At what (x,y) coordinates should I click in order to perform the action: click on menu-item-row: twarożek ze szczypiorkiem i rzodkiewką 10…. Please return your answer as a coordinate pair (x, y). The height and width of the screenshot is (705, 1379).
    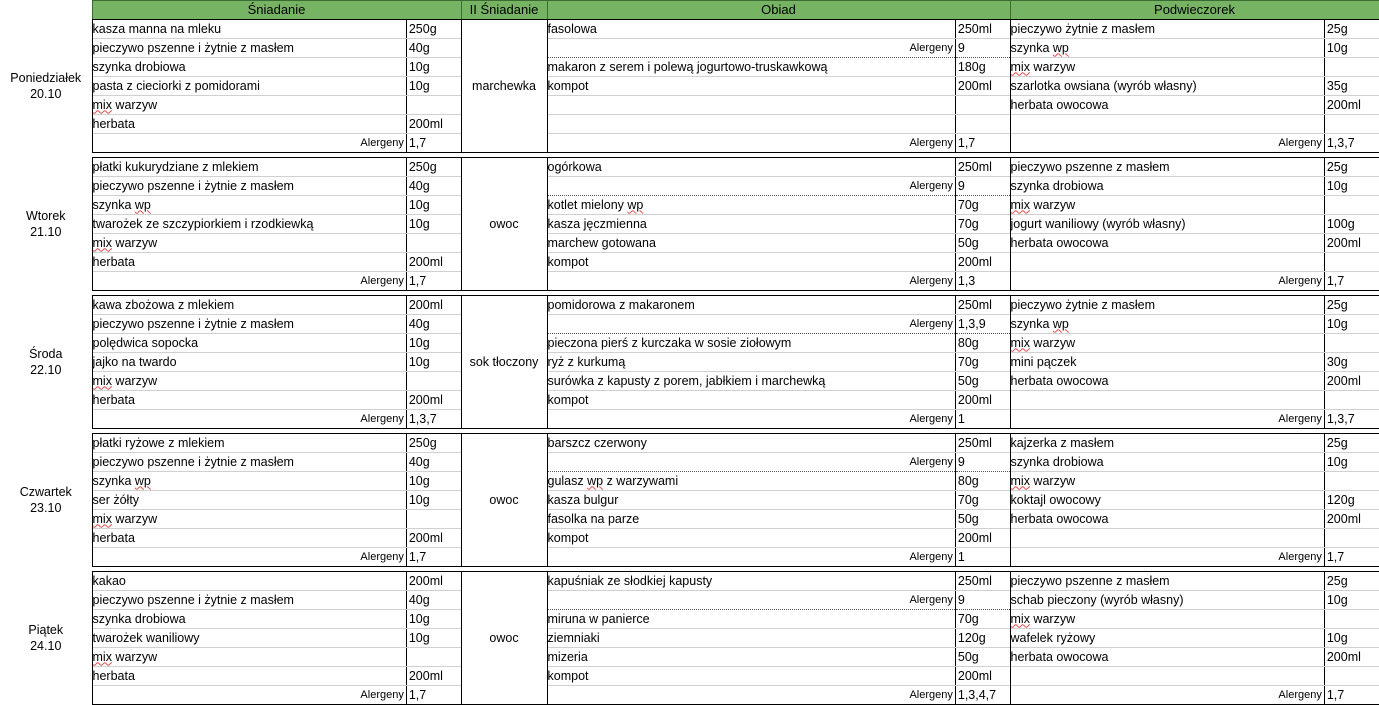
    Looking at the image, I should click on (276, 224).